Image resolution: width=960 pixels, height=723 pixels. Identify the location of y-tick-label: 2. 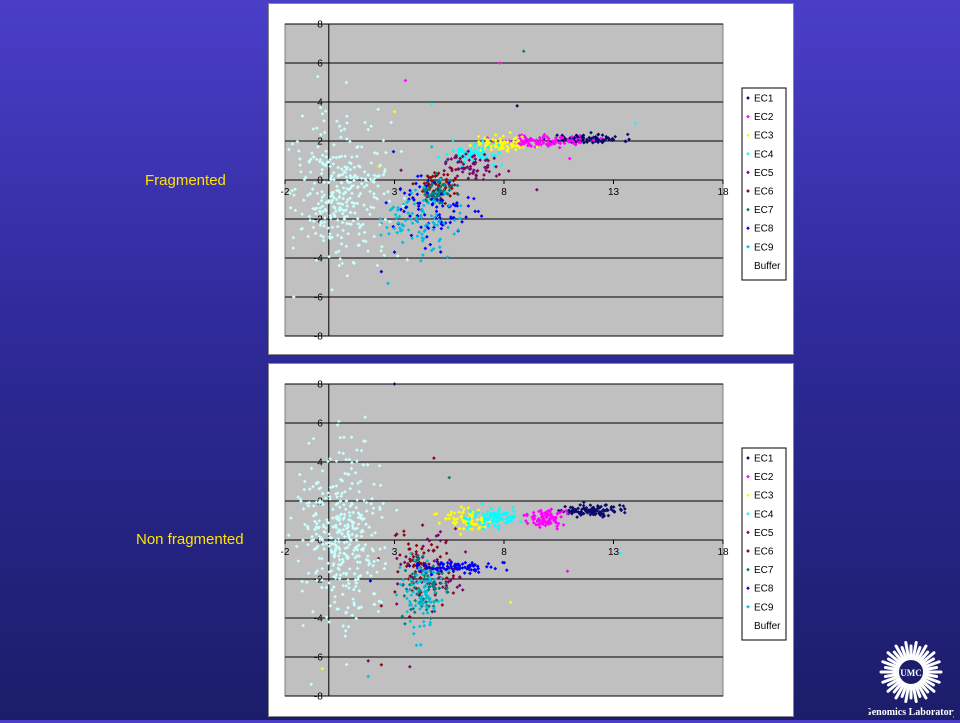
(320, 142).